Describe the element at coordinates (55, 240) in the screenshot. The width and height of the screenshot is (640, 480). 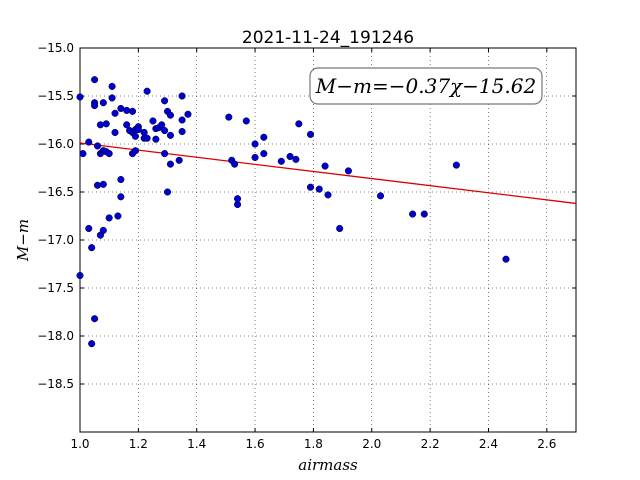
I see `y-tick-label: −17.0` at that location.